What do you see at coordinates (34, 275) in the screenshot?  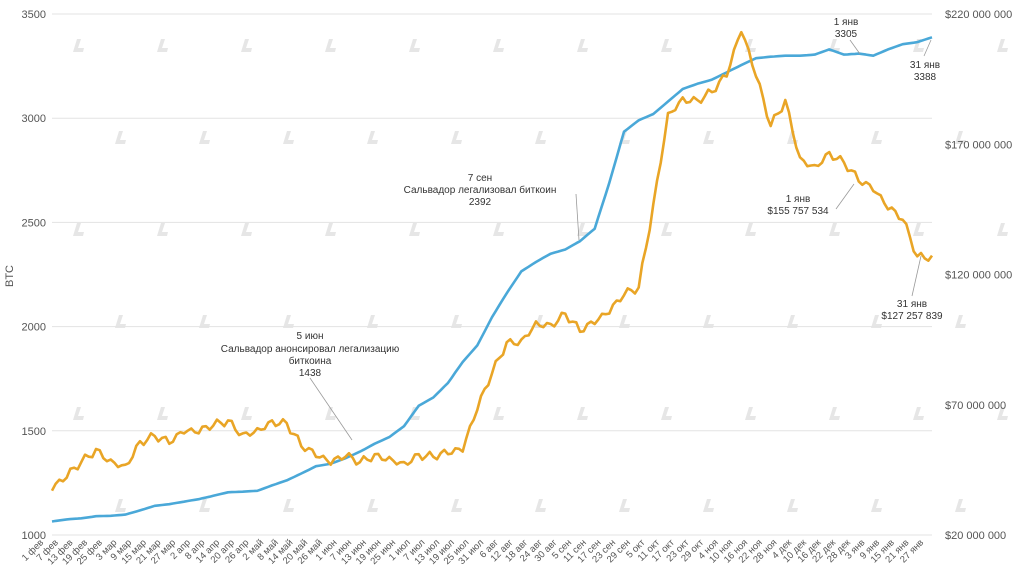 I see `left-axis: 1000 1500 2000 2500 3000 3500` at bounding box center [34, 275].